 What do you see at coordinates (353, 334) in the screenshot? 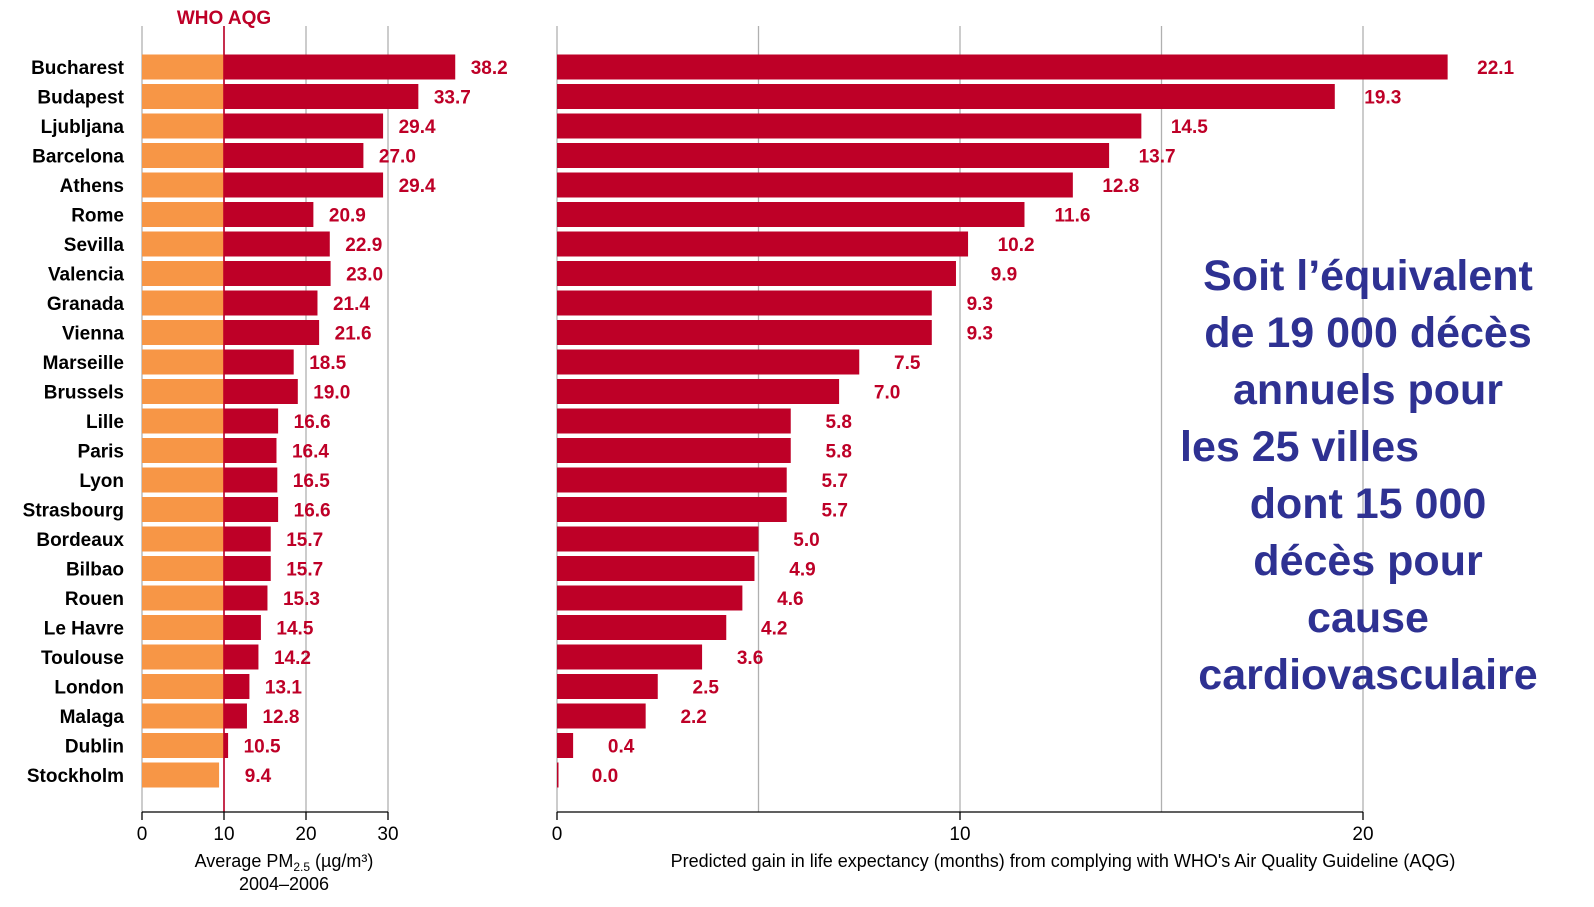
I see `pm25-value-label: 21.6` at bounding box center [353, 334].